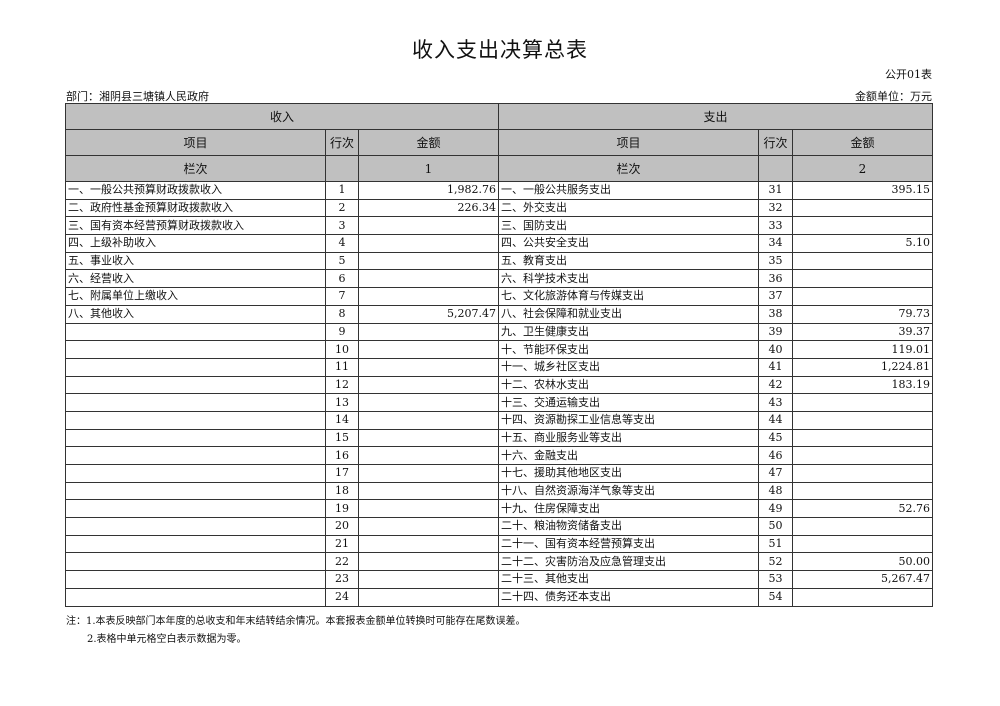  Describe the element at coordinates (628, 279) in the screenshot. I see `expense-item: 六、科学技术支出` at that location.